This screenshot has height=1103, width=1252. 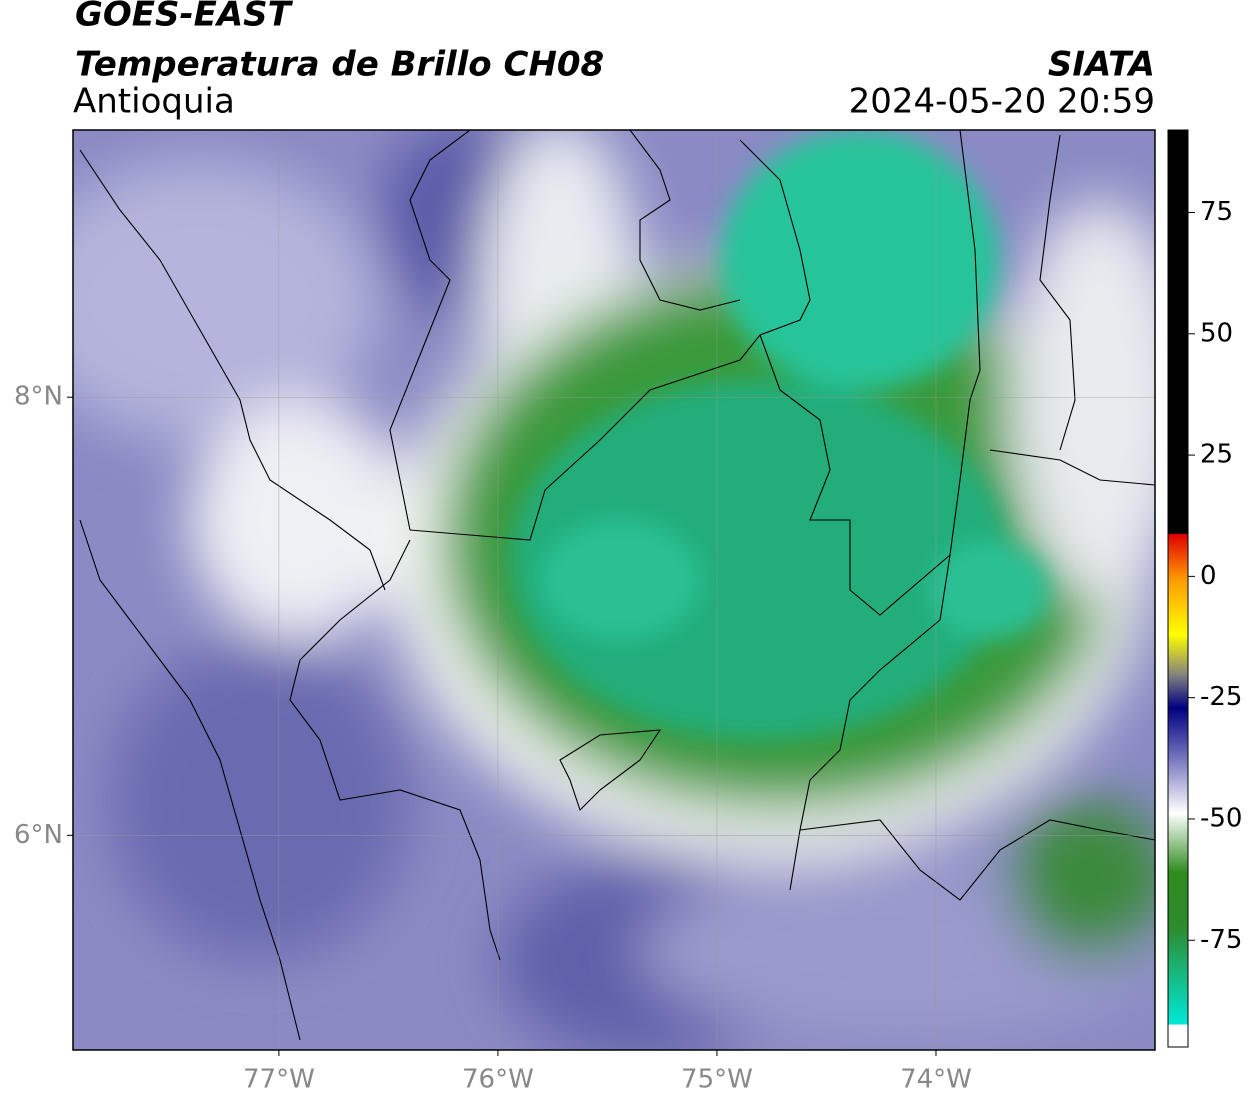 What do you see at coordinates (279, 1080) in the screenshot?
I see `x-tick-label: 77°W` at bounding box center [279, 1080].